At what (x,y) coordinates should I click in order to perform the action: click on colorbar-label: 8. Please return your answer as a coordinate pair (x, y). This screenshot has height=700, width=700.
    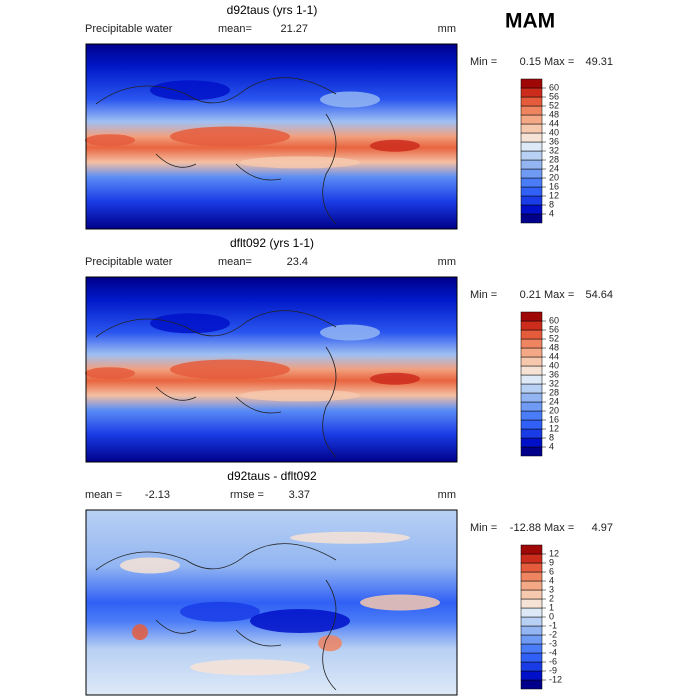
    Looking at the image, I should click on (551, 437).